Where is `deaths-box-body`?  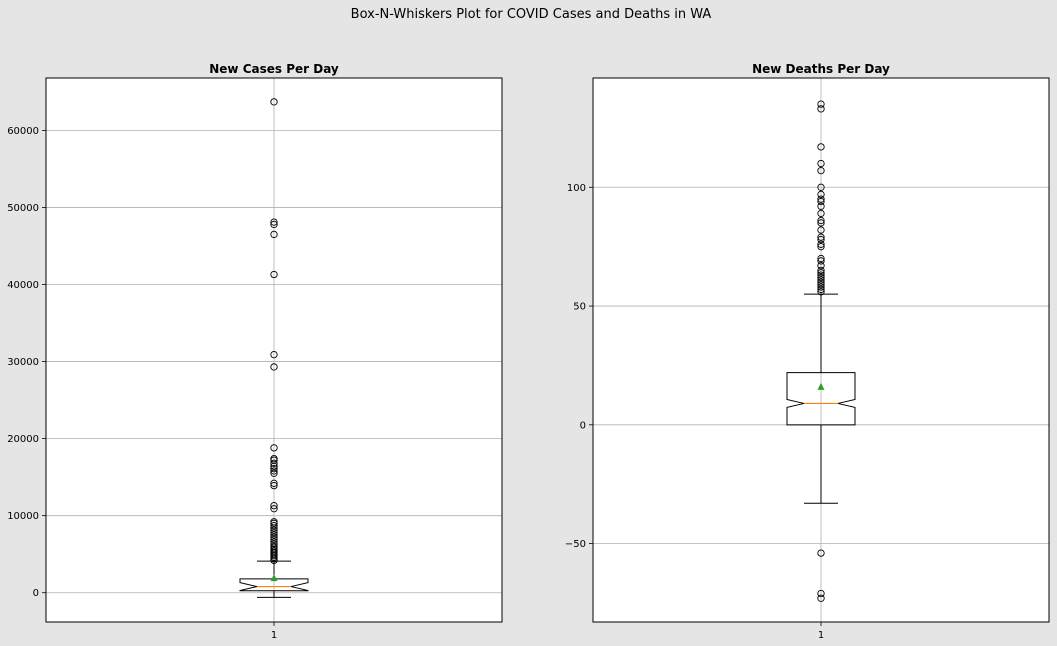 deaths-box-body is located at coordinates (821, 399).